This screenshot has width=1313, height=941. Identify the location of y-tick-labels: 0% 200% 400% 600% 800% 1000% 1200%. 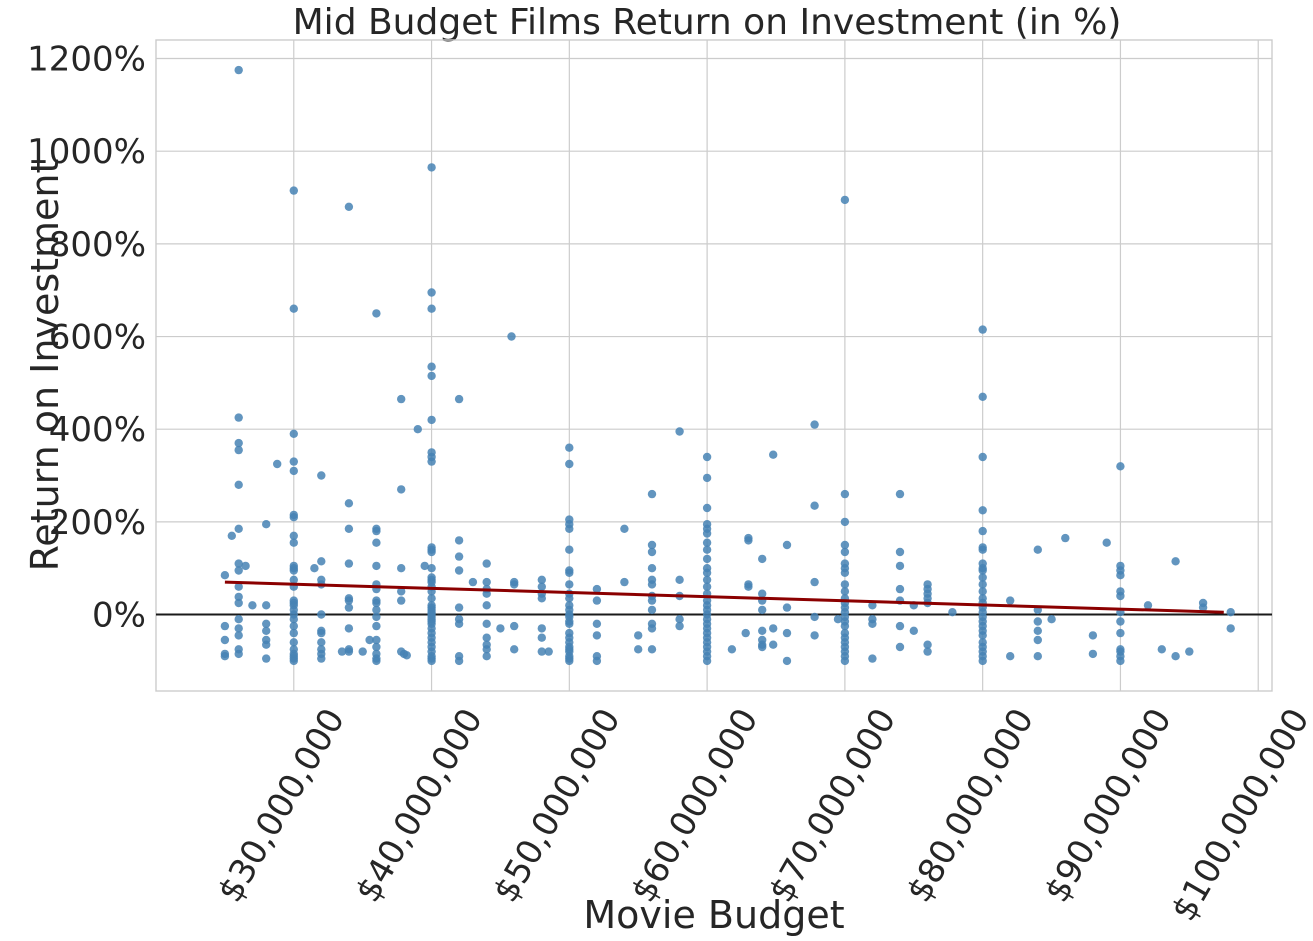
(86, 338).